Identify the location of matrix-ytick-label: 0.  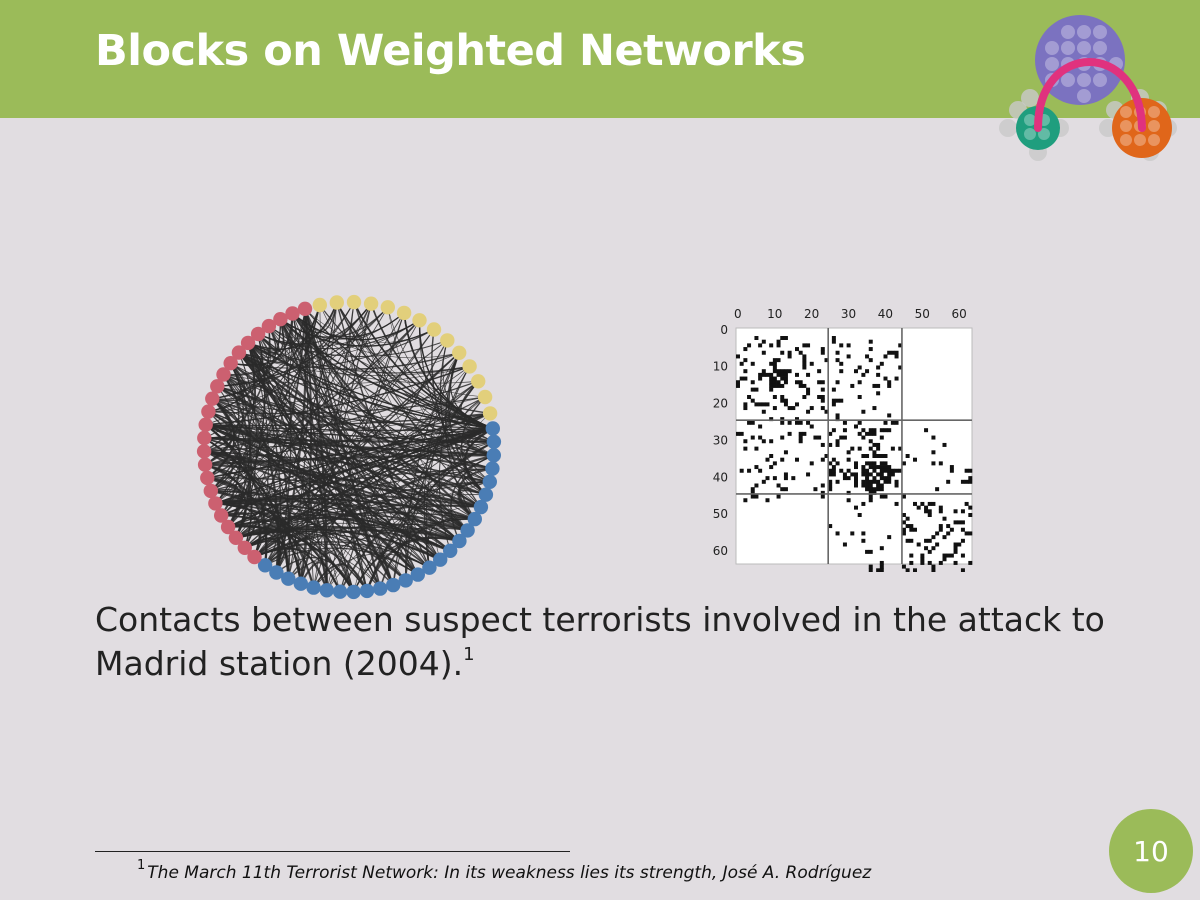
(724, 330).